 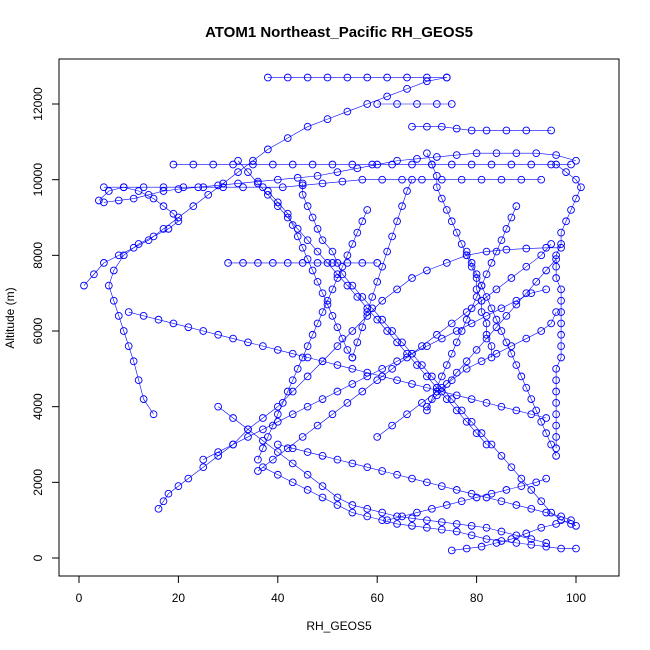 What do you see at coordinates (477, 598) in the screenshot?
I see `x-tick-label: 80` at bounding box center [477, 598].